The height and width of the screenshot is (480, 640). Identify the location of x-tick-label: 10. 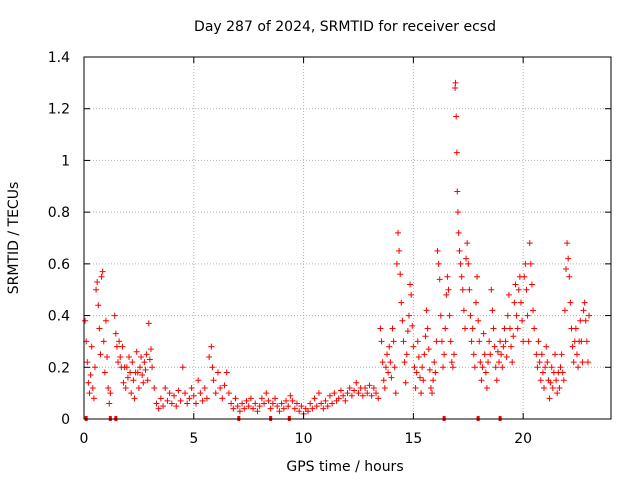
(304, 439).